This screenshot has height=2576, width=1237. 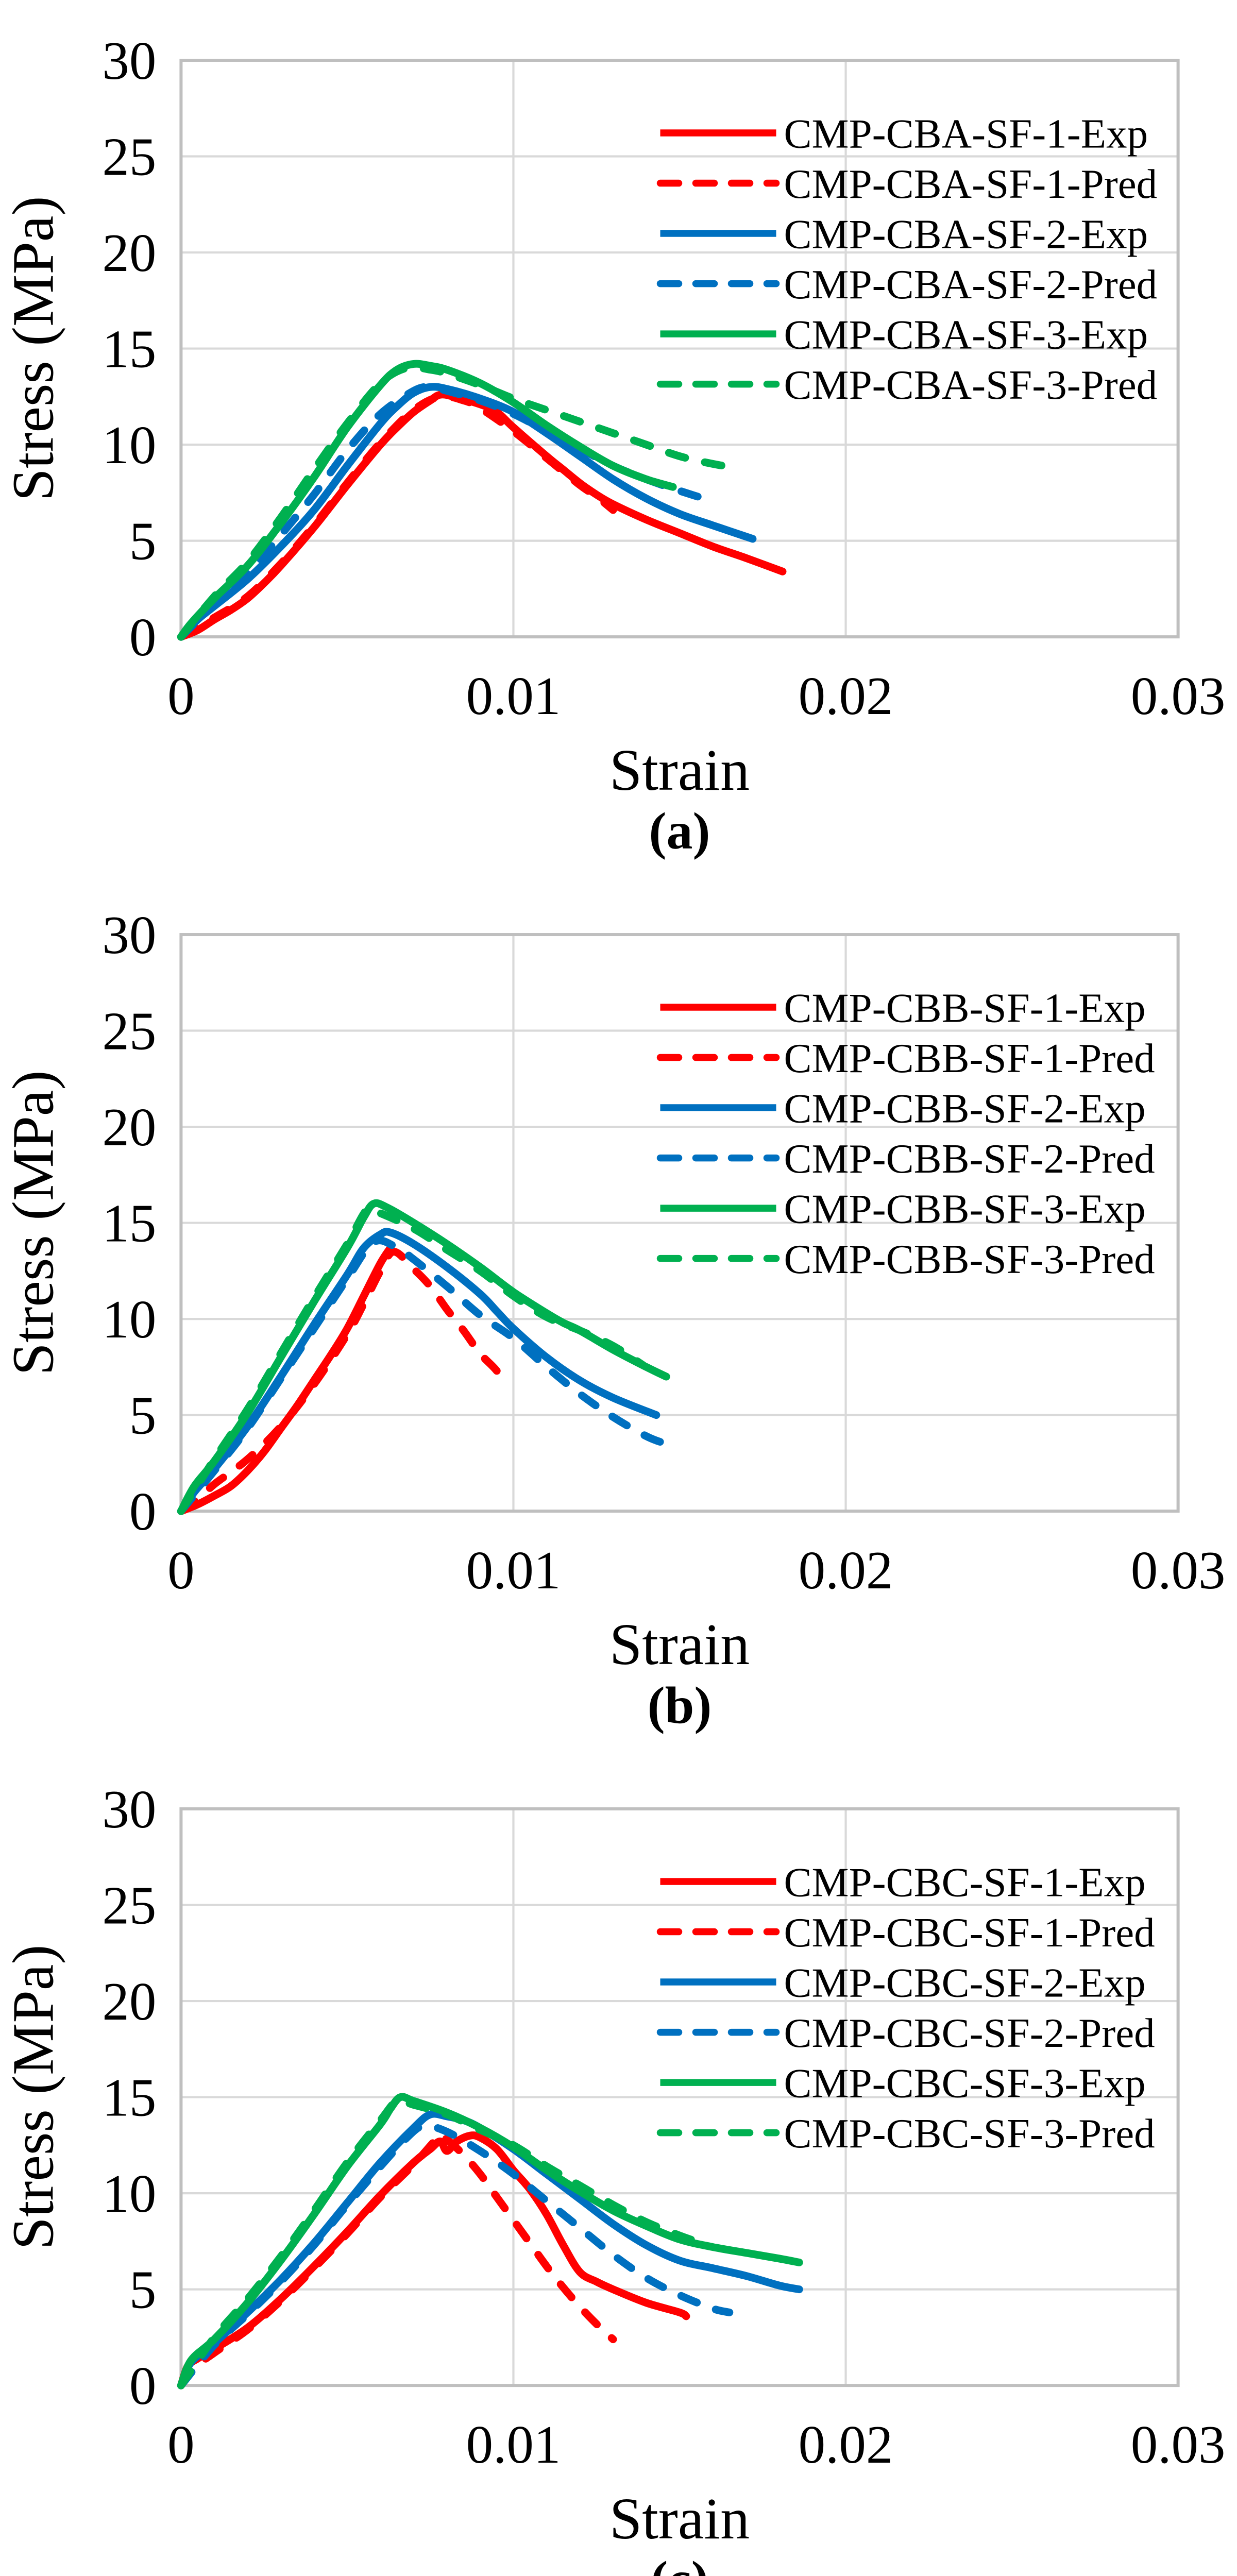 I want to click on legend-label: CMP-CBB-SF-2-Pred, so click(x=969, y=1159).